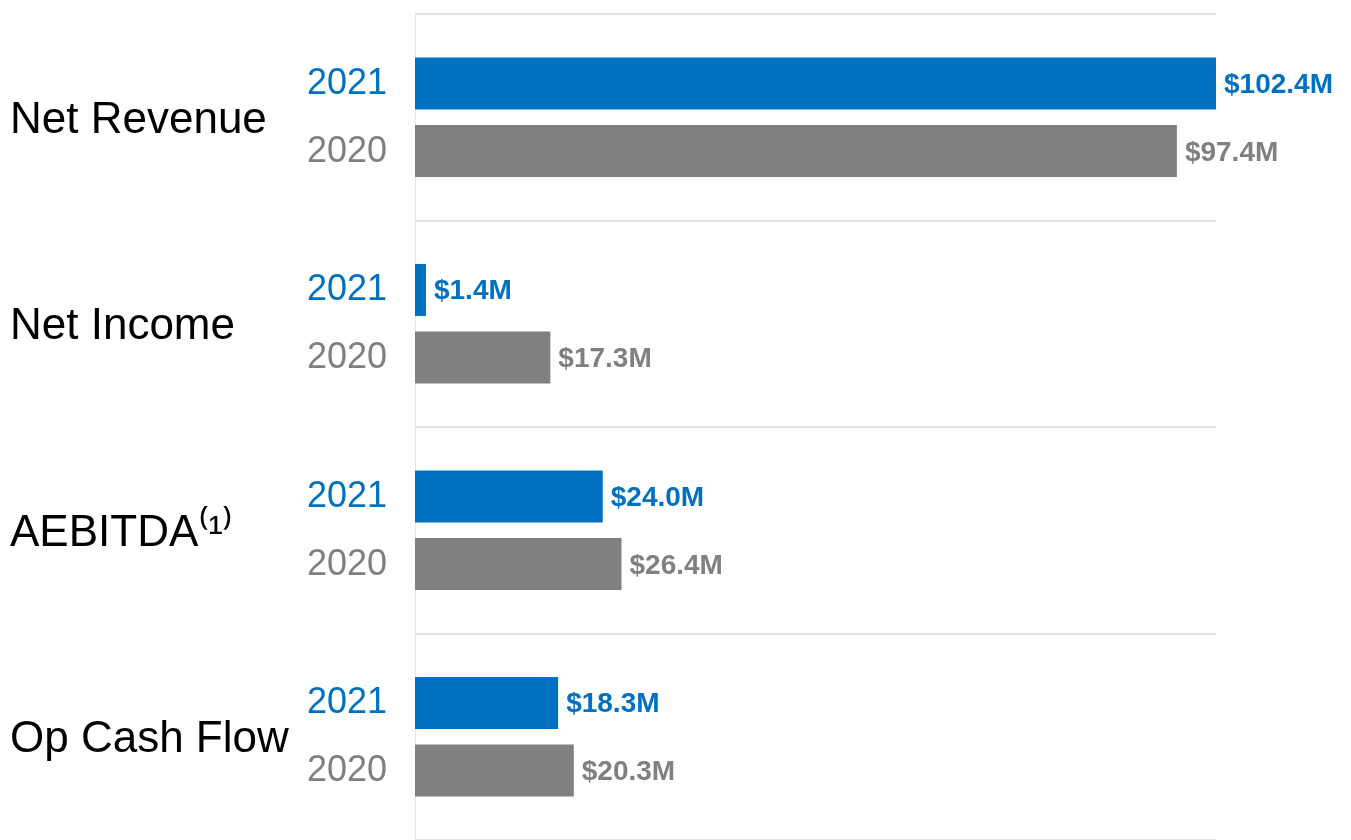  What do you see at coordinates (605, 358) in the screenshot?
I see `data-label: $17.3M` at bounding box center [605, 358].